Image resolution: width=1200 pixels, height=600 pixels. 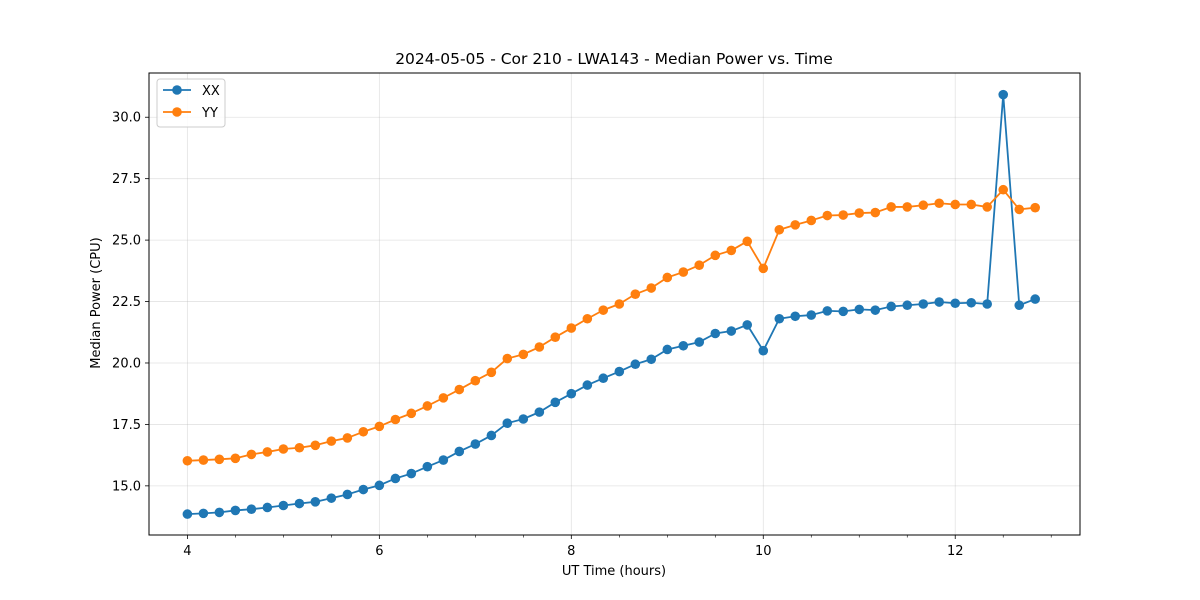 I want to click on legend: XX YY, so click(x=191, y=103).